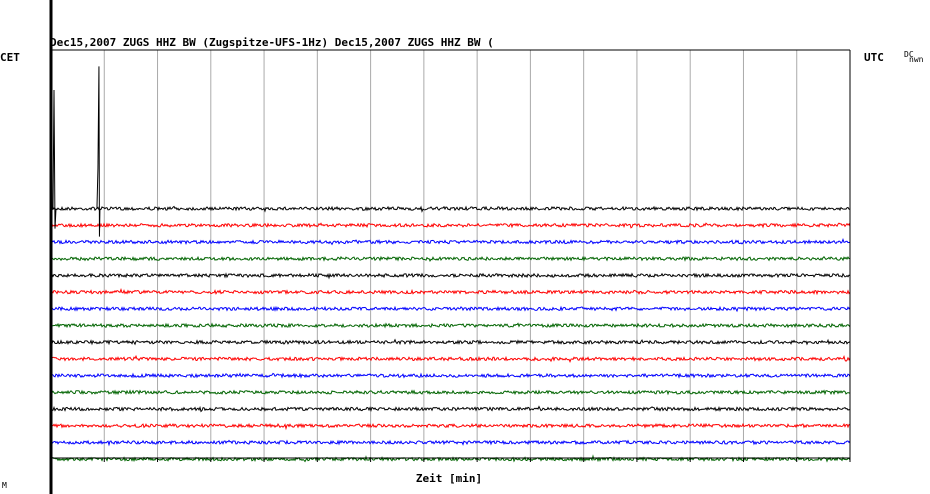 The height and width of the screenshot is (494, 930). Describe the element at coordinates (874, 57) in the screenshot. I see `utc-label: UTC` at that location.